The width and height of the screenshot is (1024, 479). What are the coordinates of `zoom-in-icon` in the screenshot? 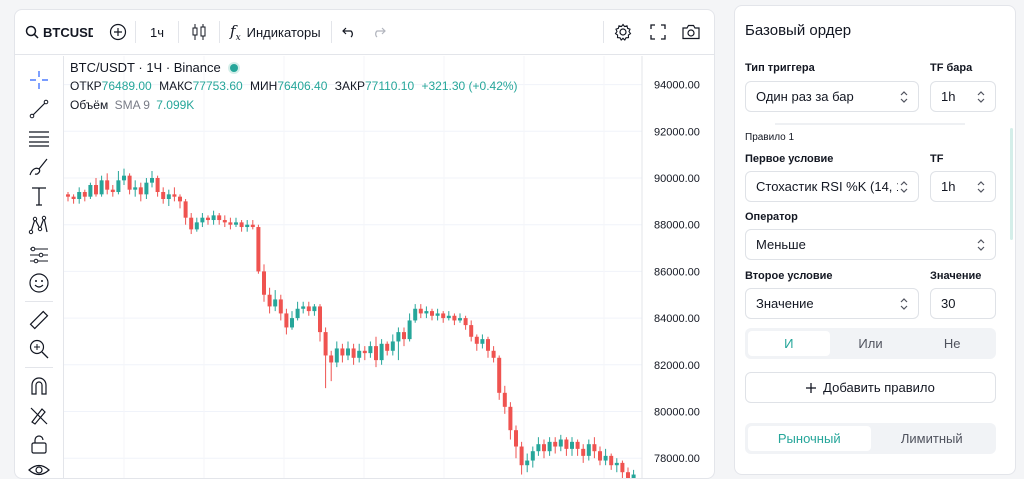 It's located at (39, 349).